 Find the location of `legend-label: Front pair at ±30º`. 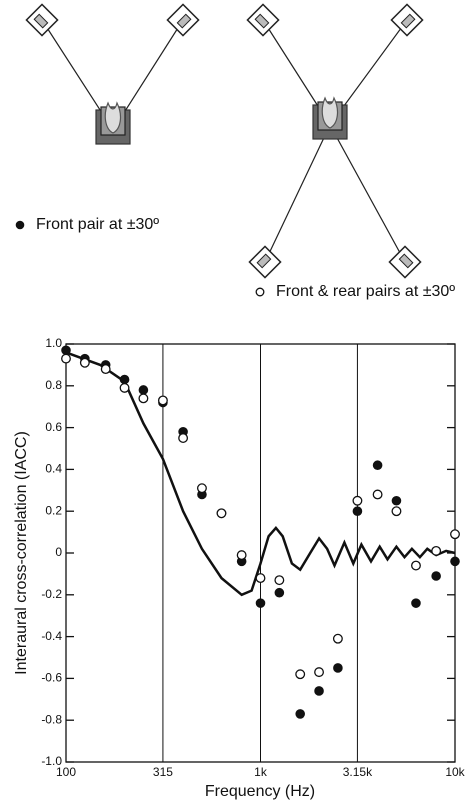

legend-label: Front pair at ±30º is located at coordinates (97, 224).